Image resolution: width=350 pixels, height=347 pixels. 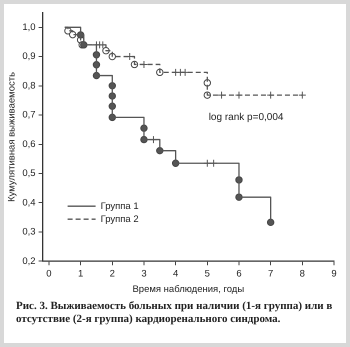 What do you see at coordinates (207, 274) in the screenshot?
I see `x-tick-label: 5` at bounding box center [207, 274].